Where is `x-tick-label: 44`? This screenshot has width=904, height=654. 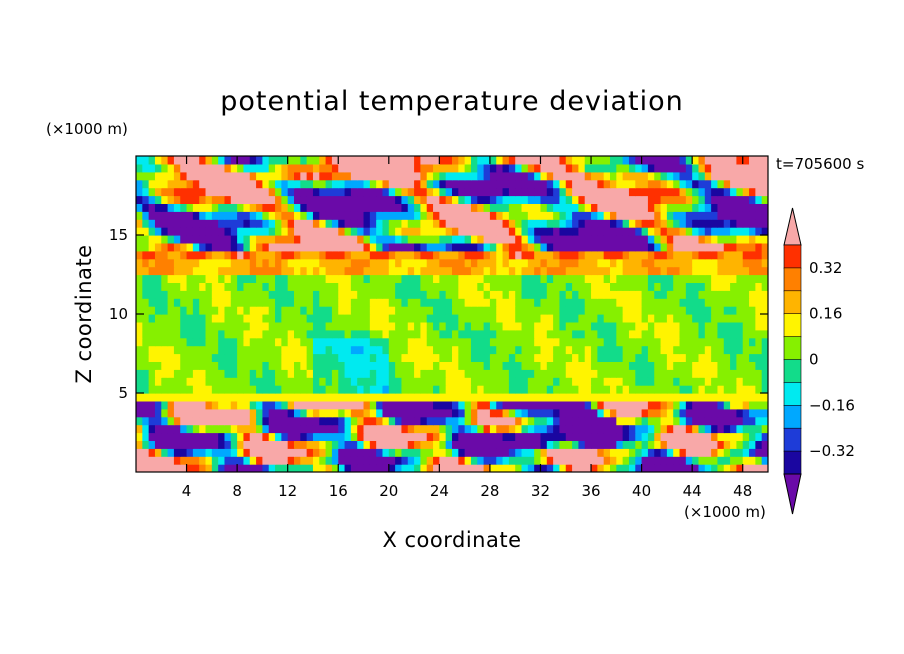 x-tick-label: 44 is located at coordinates (692, 491).